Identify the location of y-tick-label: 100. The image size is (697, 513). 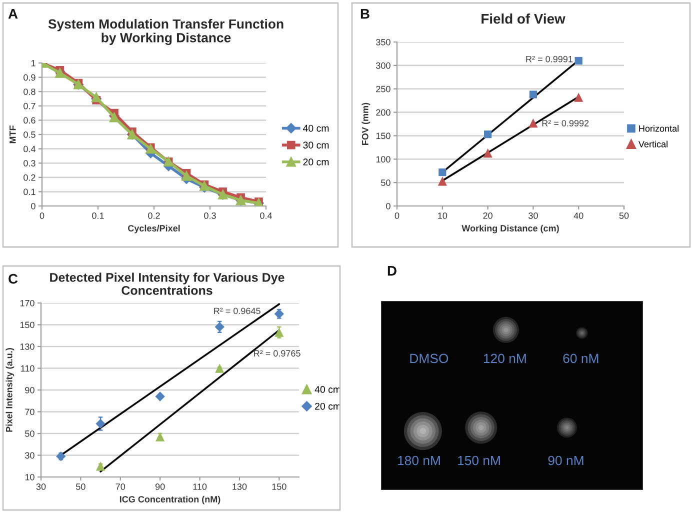
(383, 159).